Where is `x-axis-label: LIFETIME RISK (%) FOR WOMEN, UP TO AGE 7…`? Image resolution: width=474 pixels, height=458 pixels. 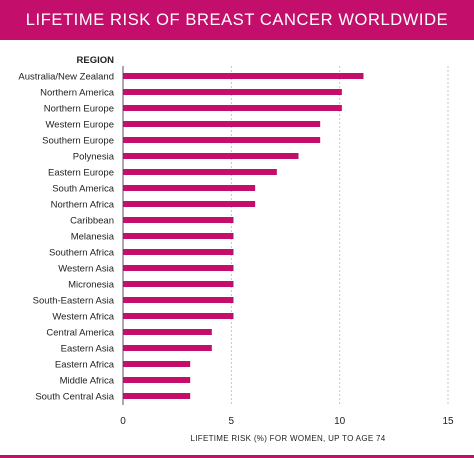
x-axis-label: LIFETIME RISK (%) FOR WOMEN, UP TO AGE 7… is located at coordinates (288, 438).